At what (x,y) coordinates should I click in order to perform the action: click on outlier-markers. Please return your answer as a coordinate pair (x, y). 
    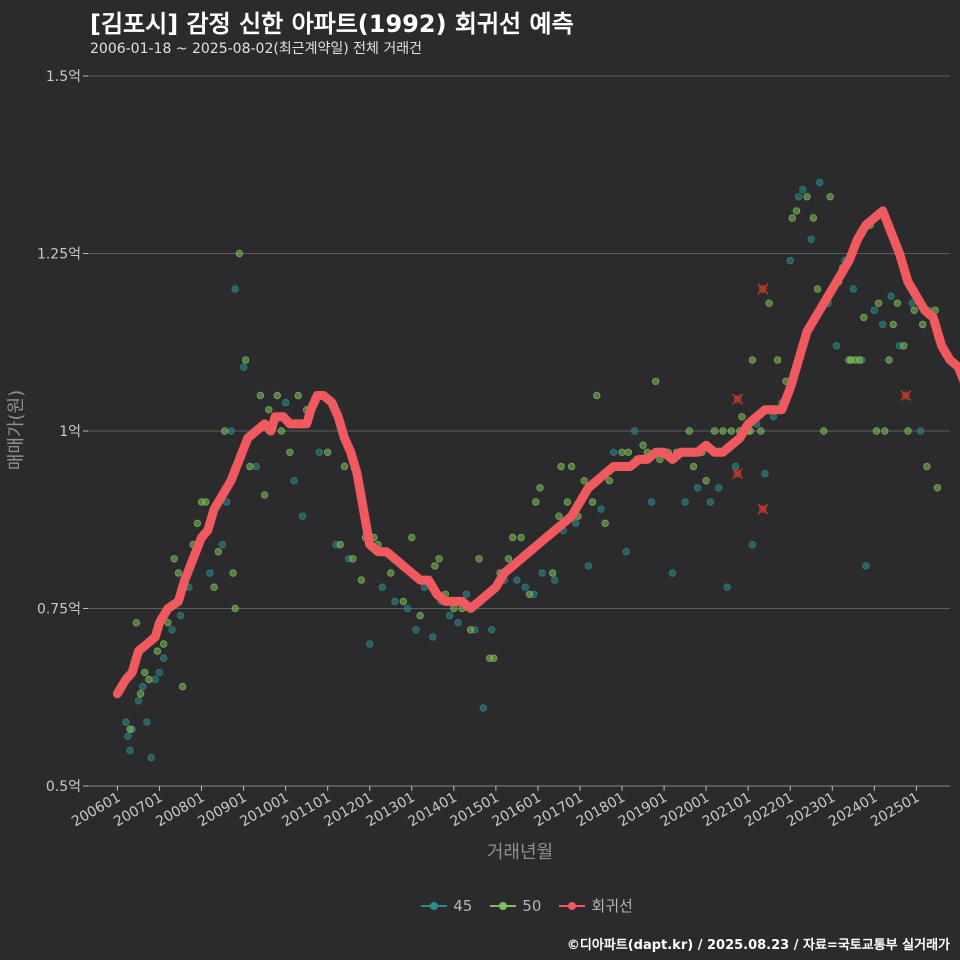
    Looking at the image, I should click on (822, 399).